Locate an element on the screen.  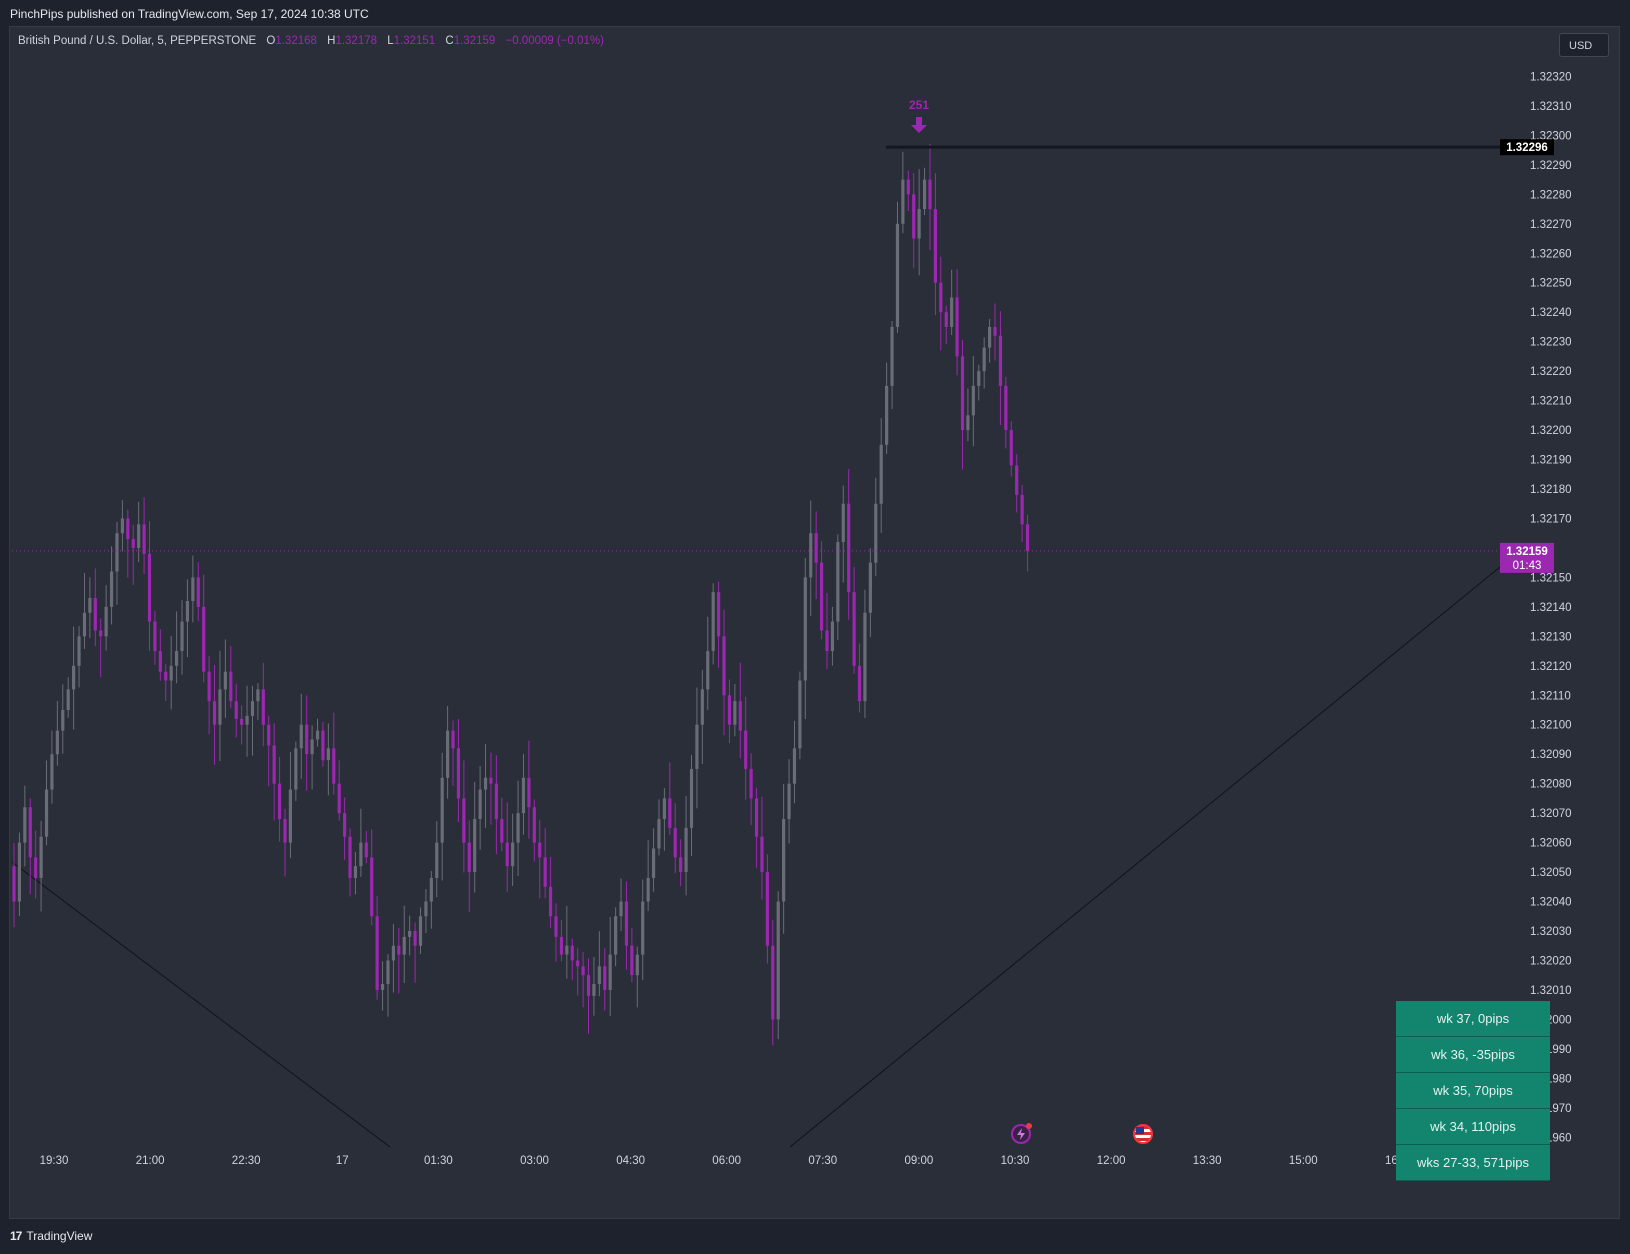
low-label: L is located at coordinates (390, 41).